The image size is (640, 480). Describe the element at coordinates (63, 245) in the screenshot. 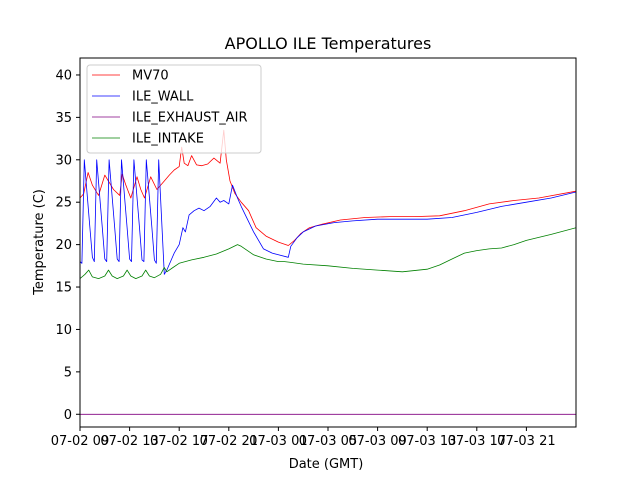

I see `y-tick-label: 20` at that location.